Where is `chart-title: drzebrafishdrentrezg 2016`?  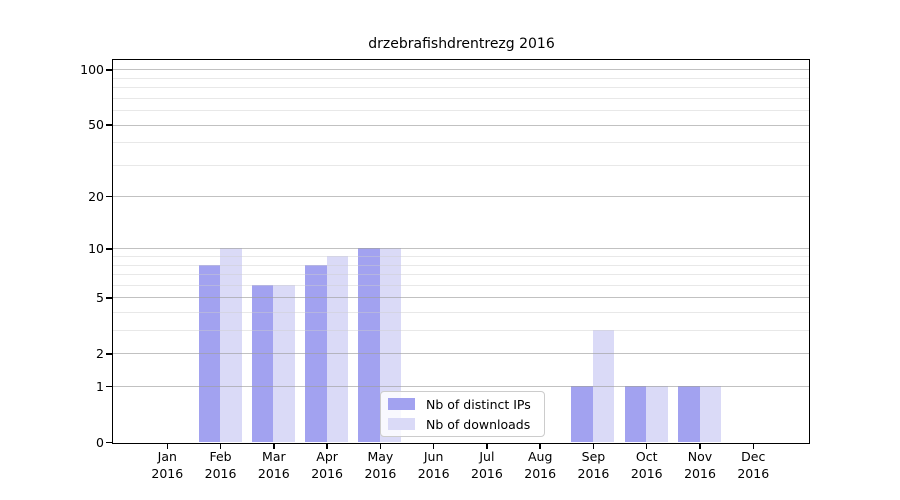
chart-title: drzebrafishdrentrezg 2016 is located at coordinates (461, 44).